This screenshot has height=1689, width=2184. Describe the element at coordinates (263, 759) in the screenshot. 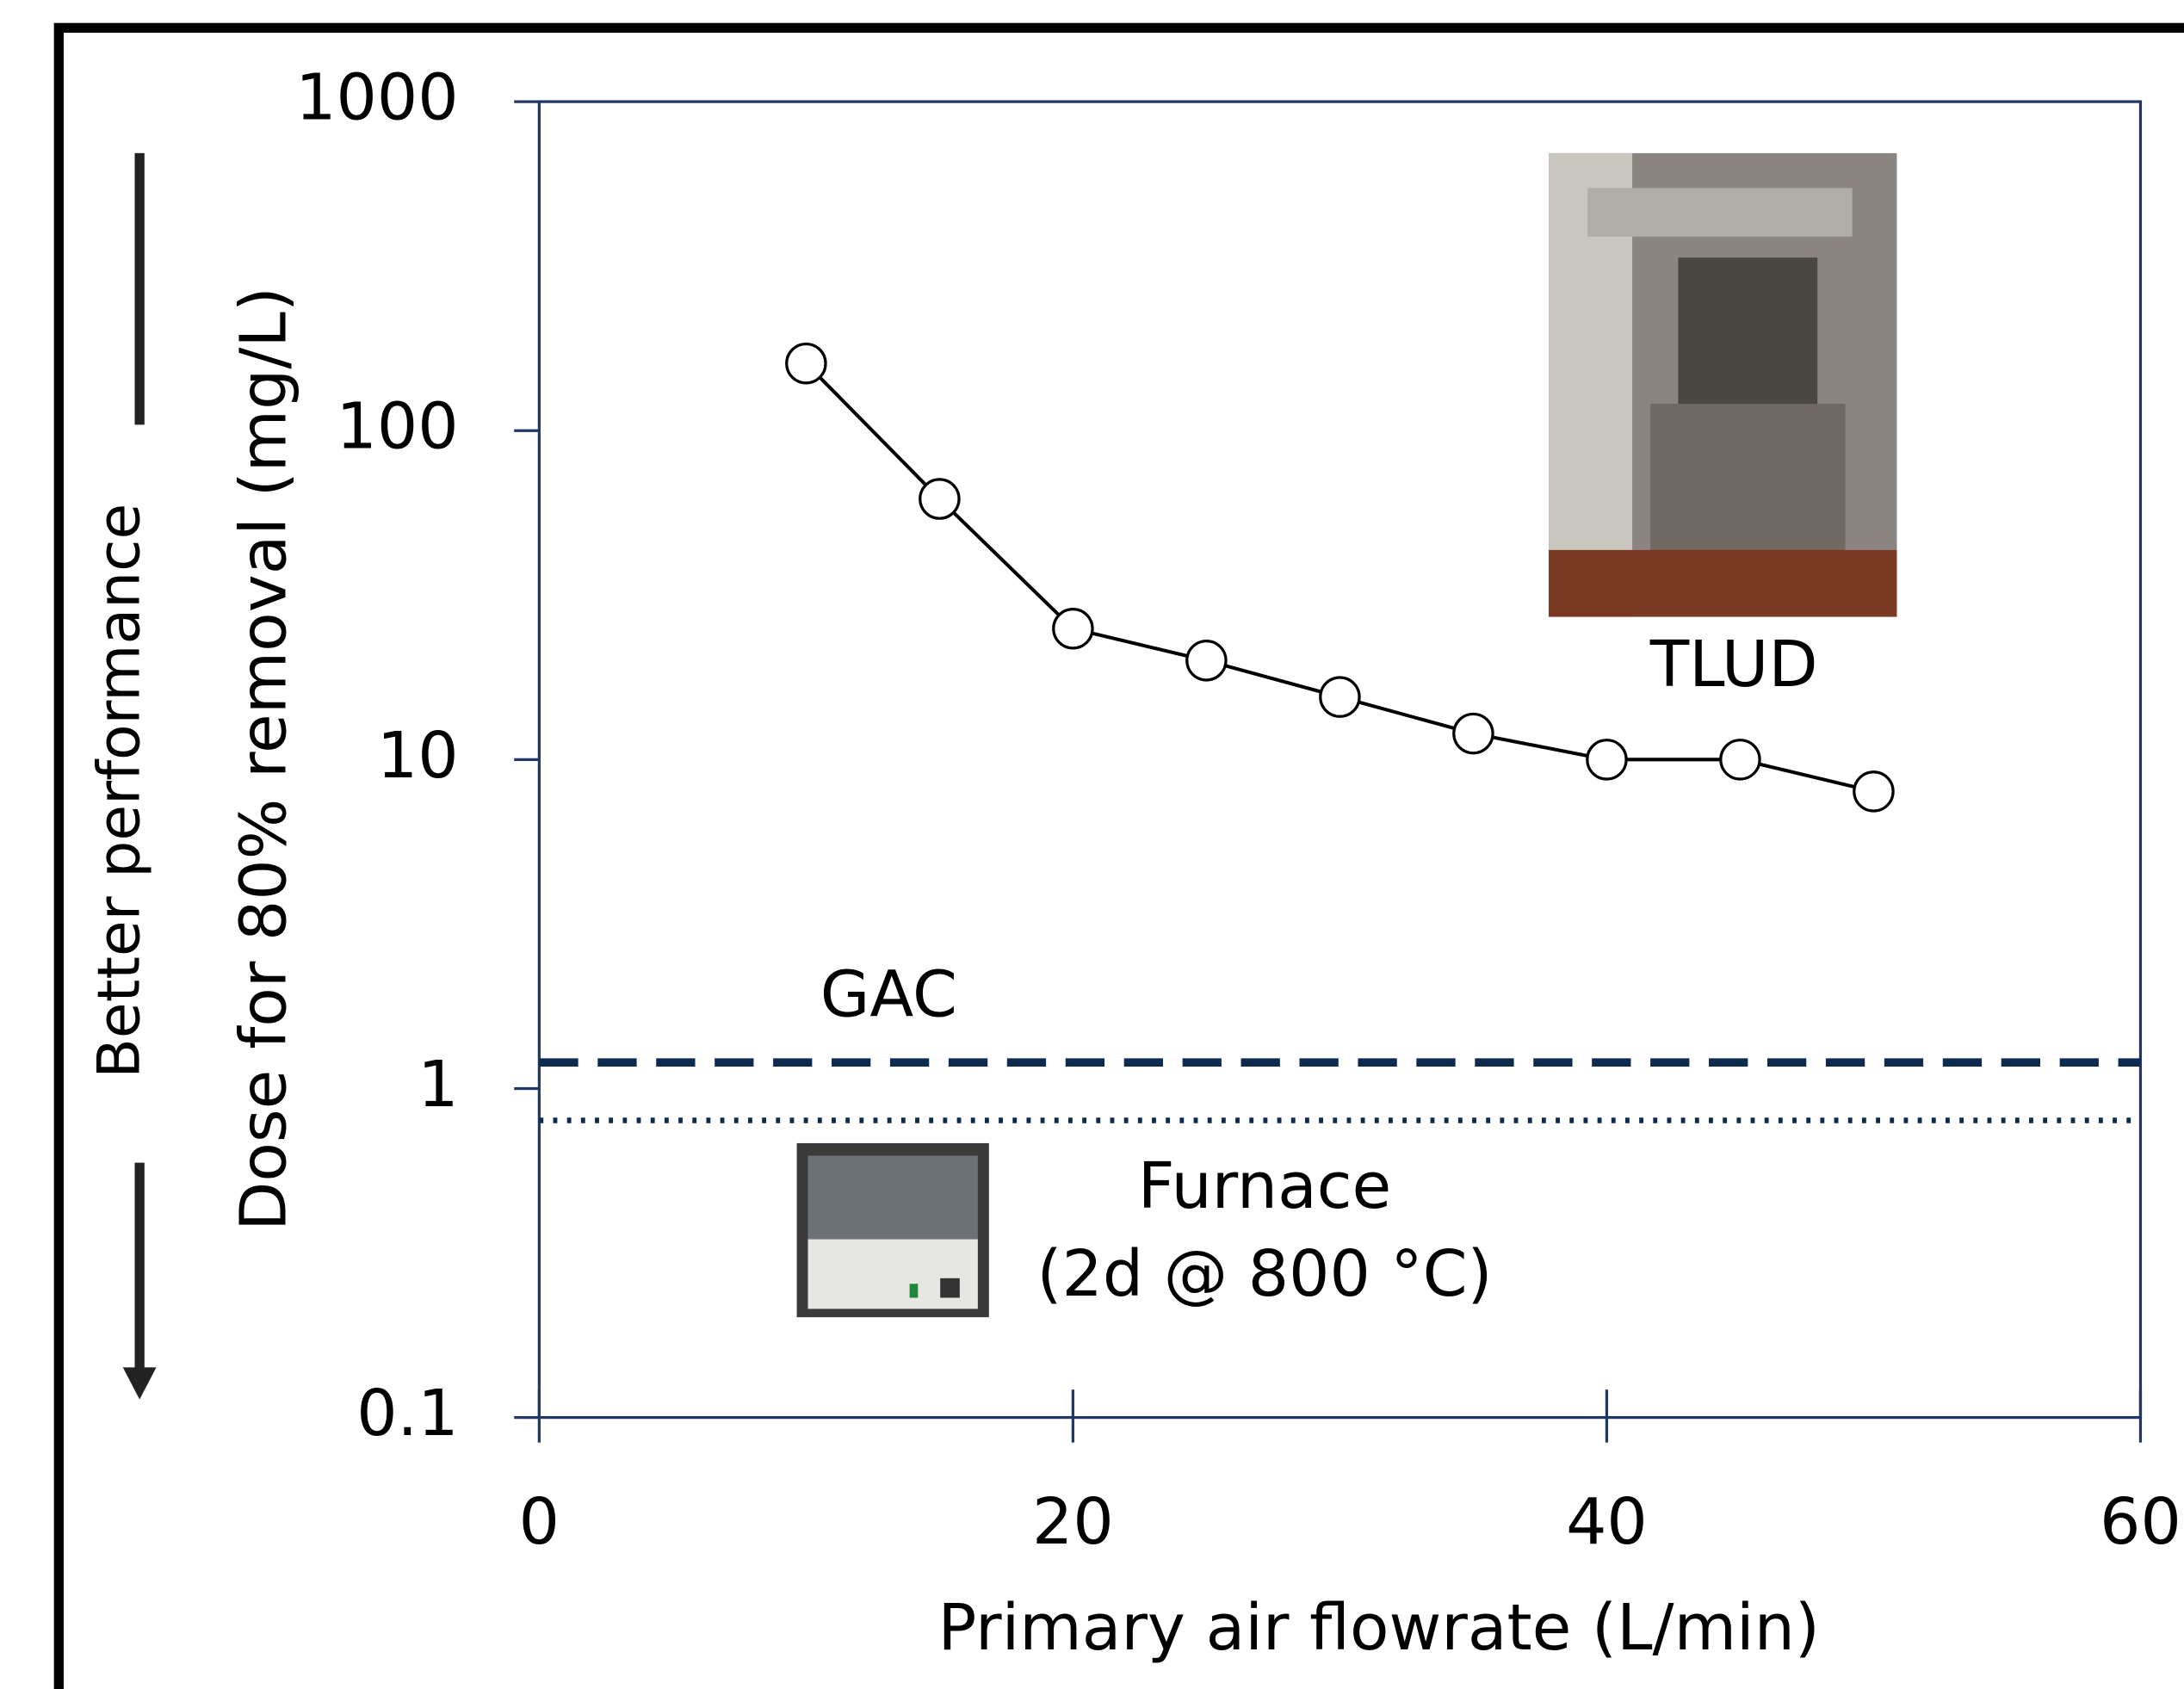

I see `y-axis-title: Dose for 80% removal (mg/L)` at that location.